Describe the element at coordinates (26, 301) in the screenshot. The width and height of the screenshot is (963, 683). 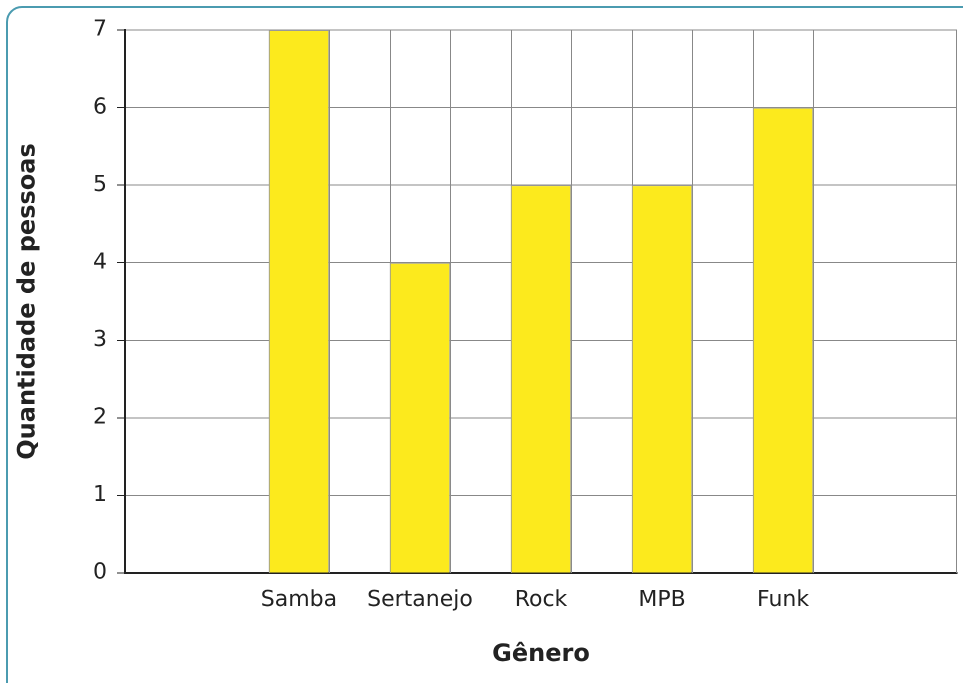
I see `y-axis-title: Quantidade de pessoas` at that location.